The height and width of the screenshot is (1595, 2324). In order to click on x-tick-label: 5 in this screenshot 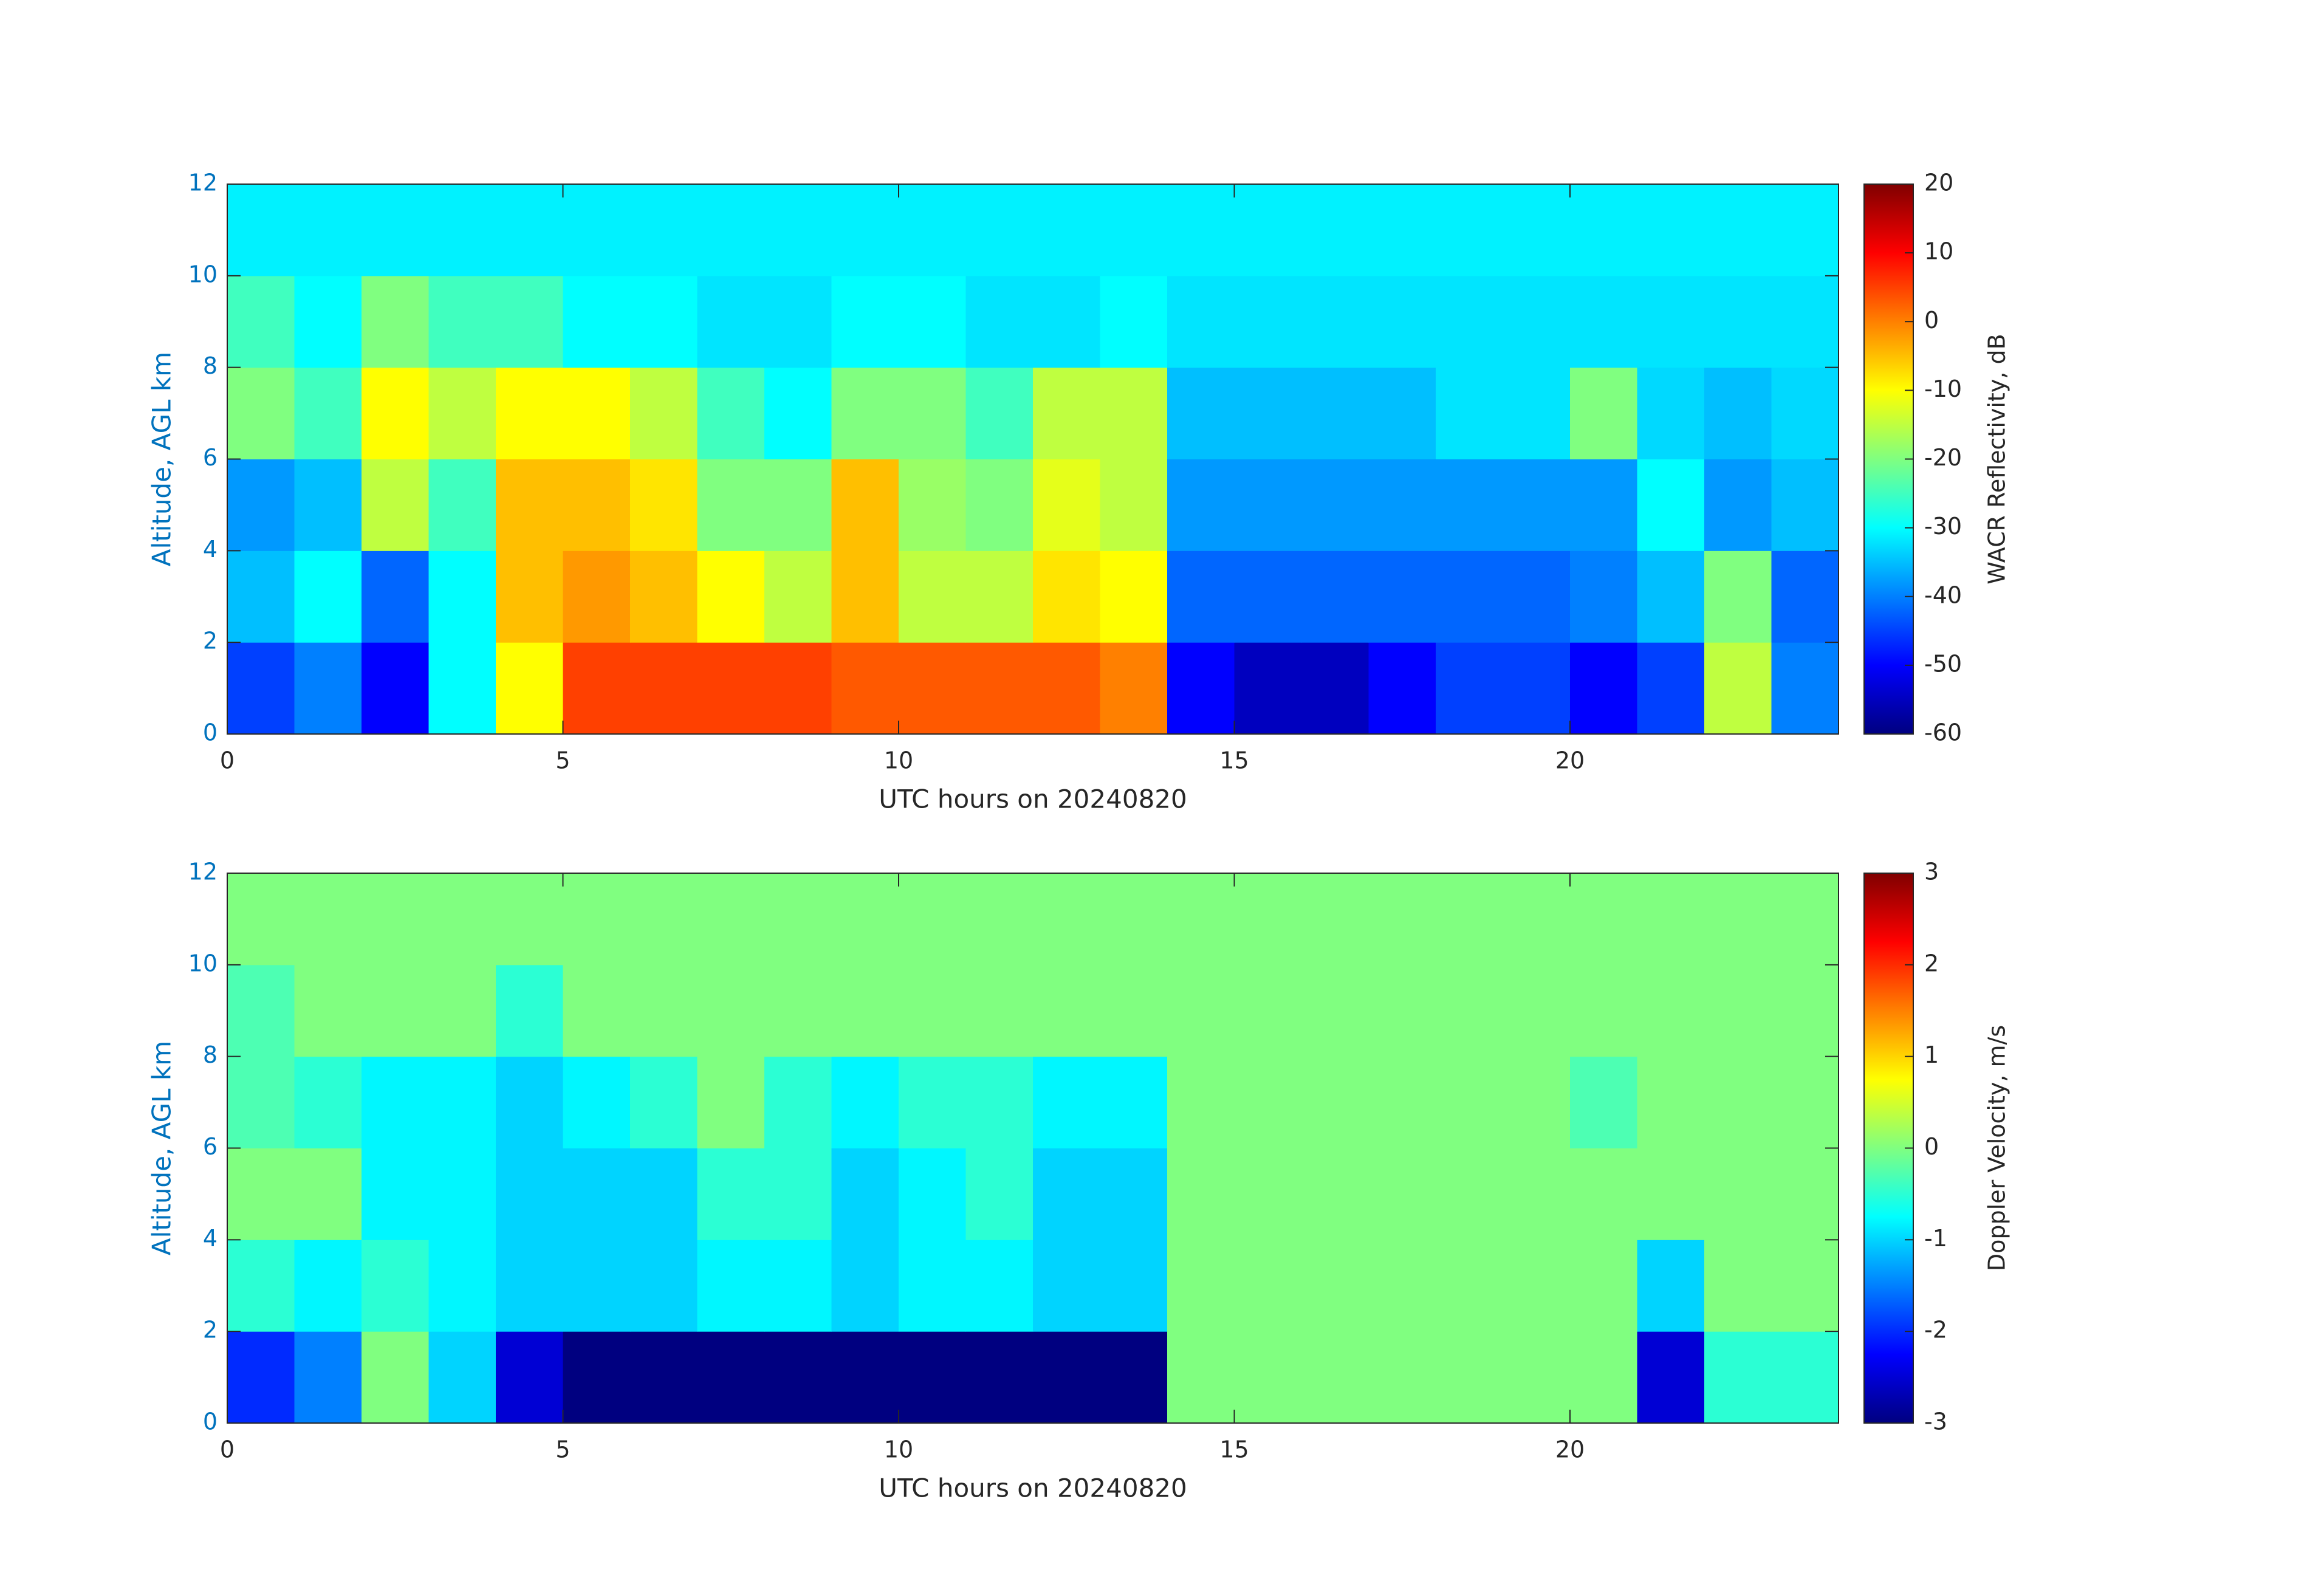, I will do `click(562, 1449)`.